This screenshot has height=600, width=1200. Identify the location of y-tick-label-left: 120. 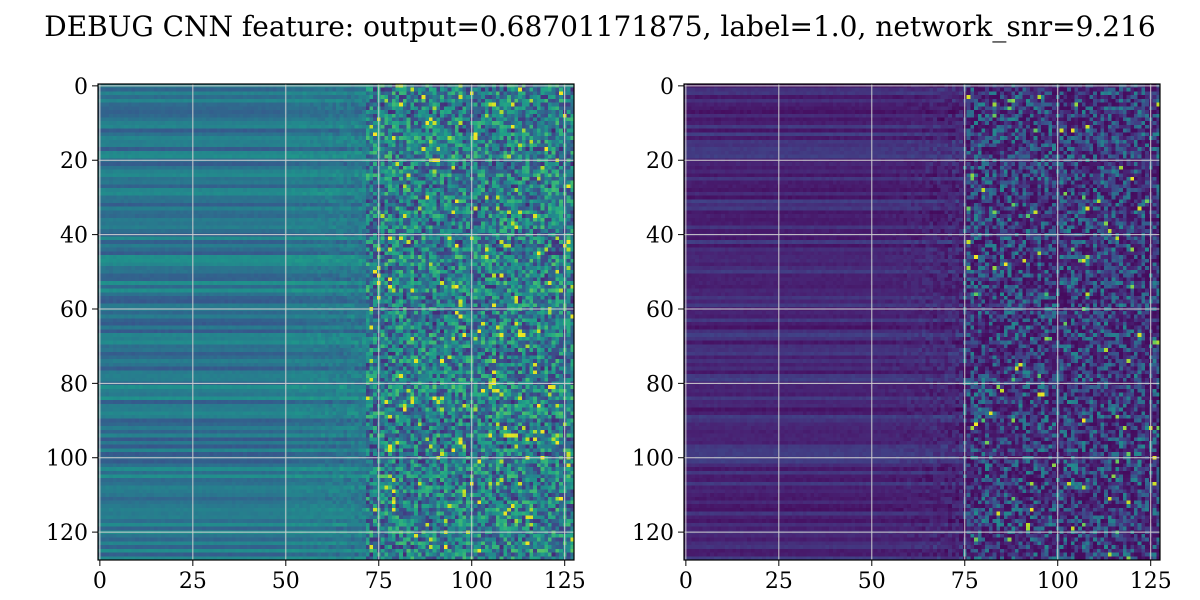
(67, 533).